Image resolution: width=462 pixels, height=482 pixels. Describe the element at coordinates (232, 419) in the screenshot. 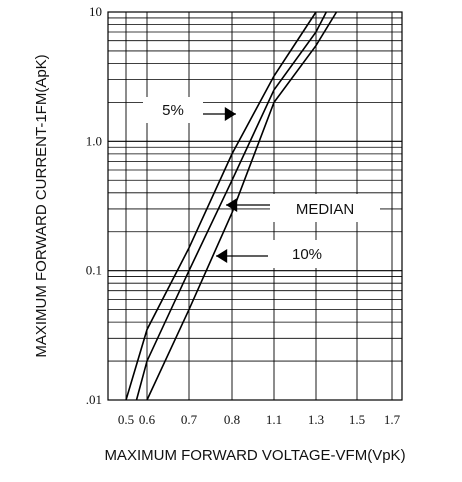

I see `x-tick-label: 0.8` at that location.